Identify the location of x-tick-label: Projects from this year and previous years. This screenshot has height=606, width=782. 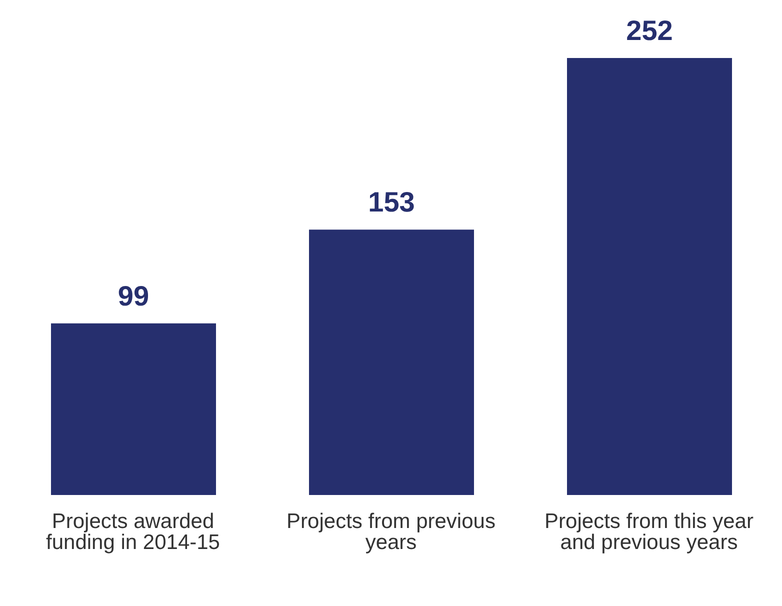
(649, 532).